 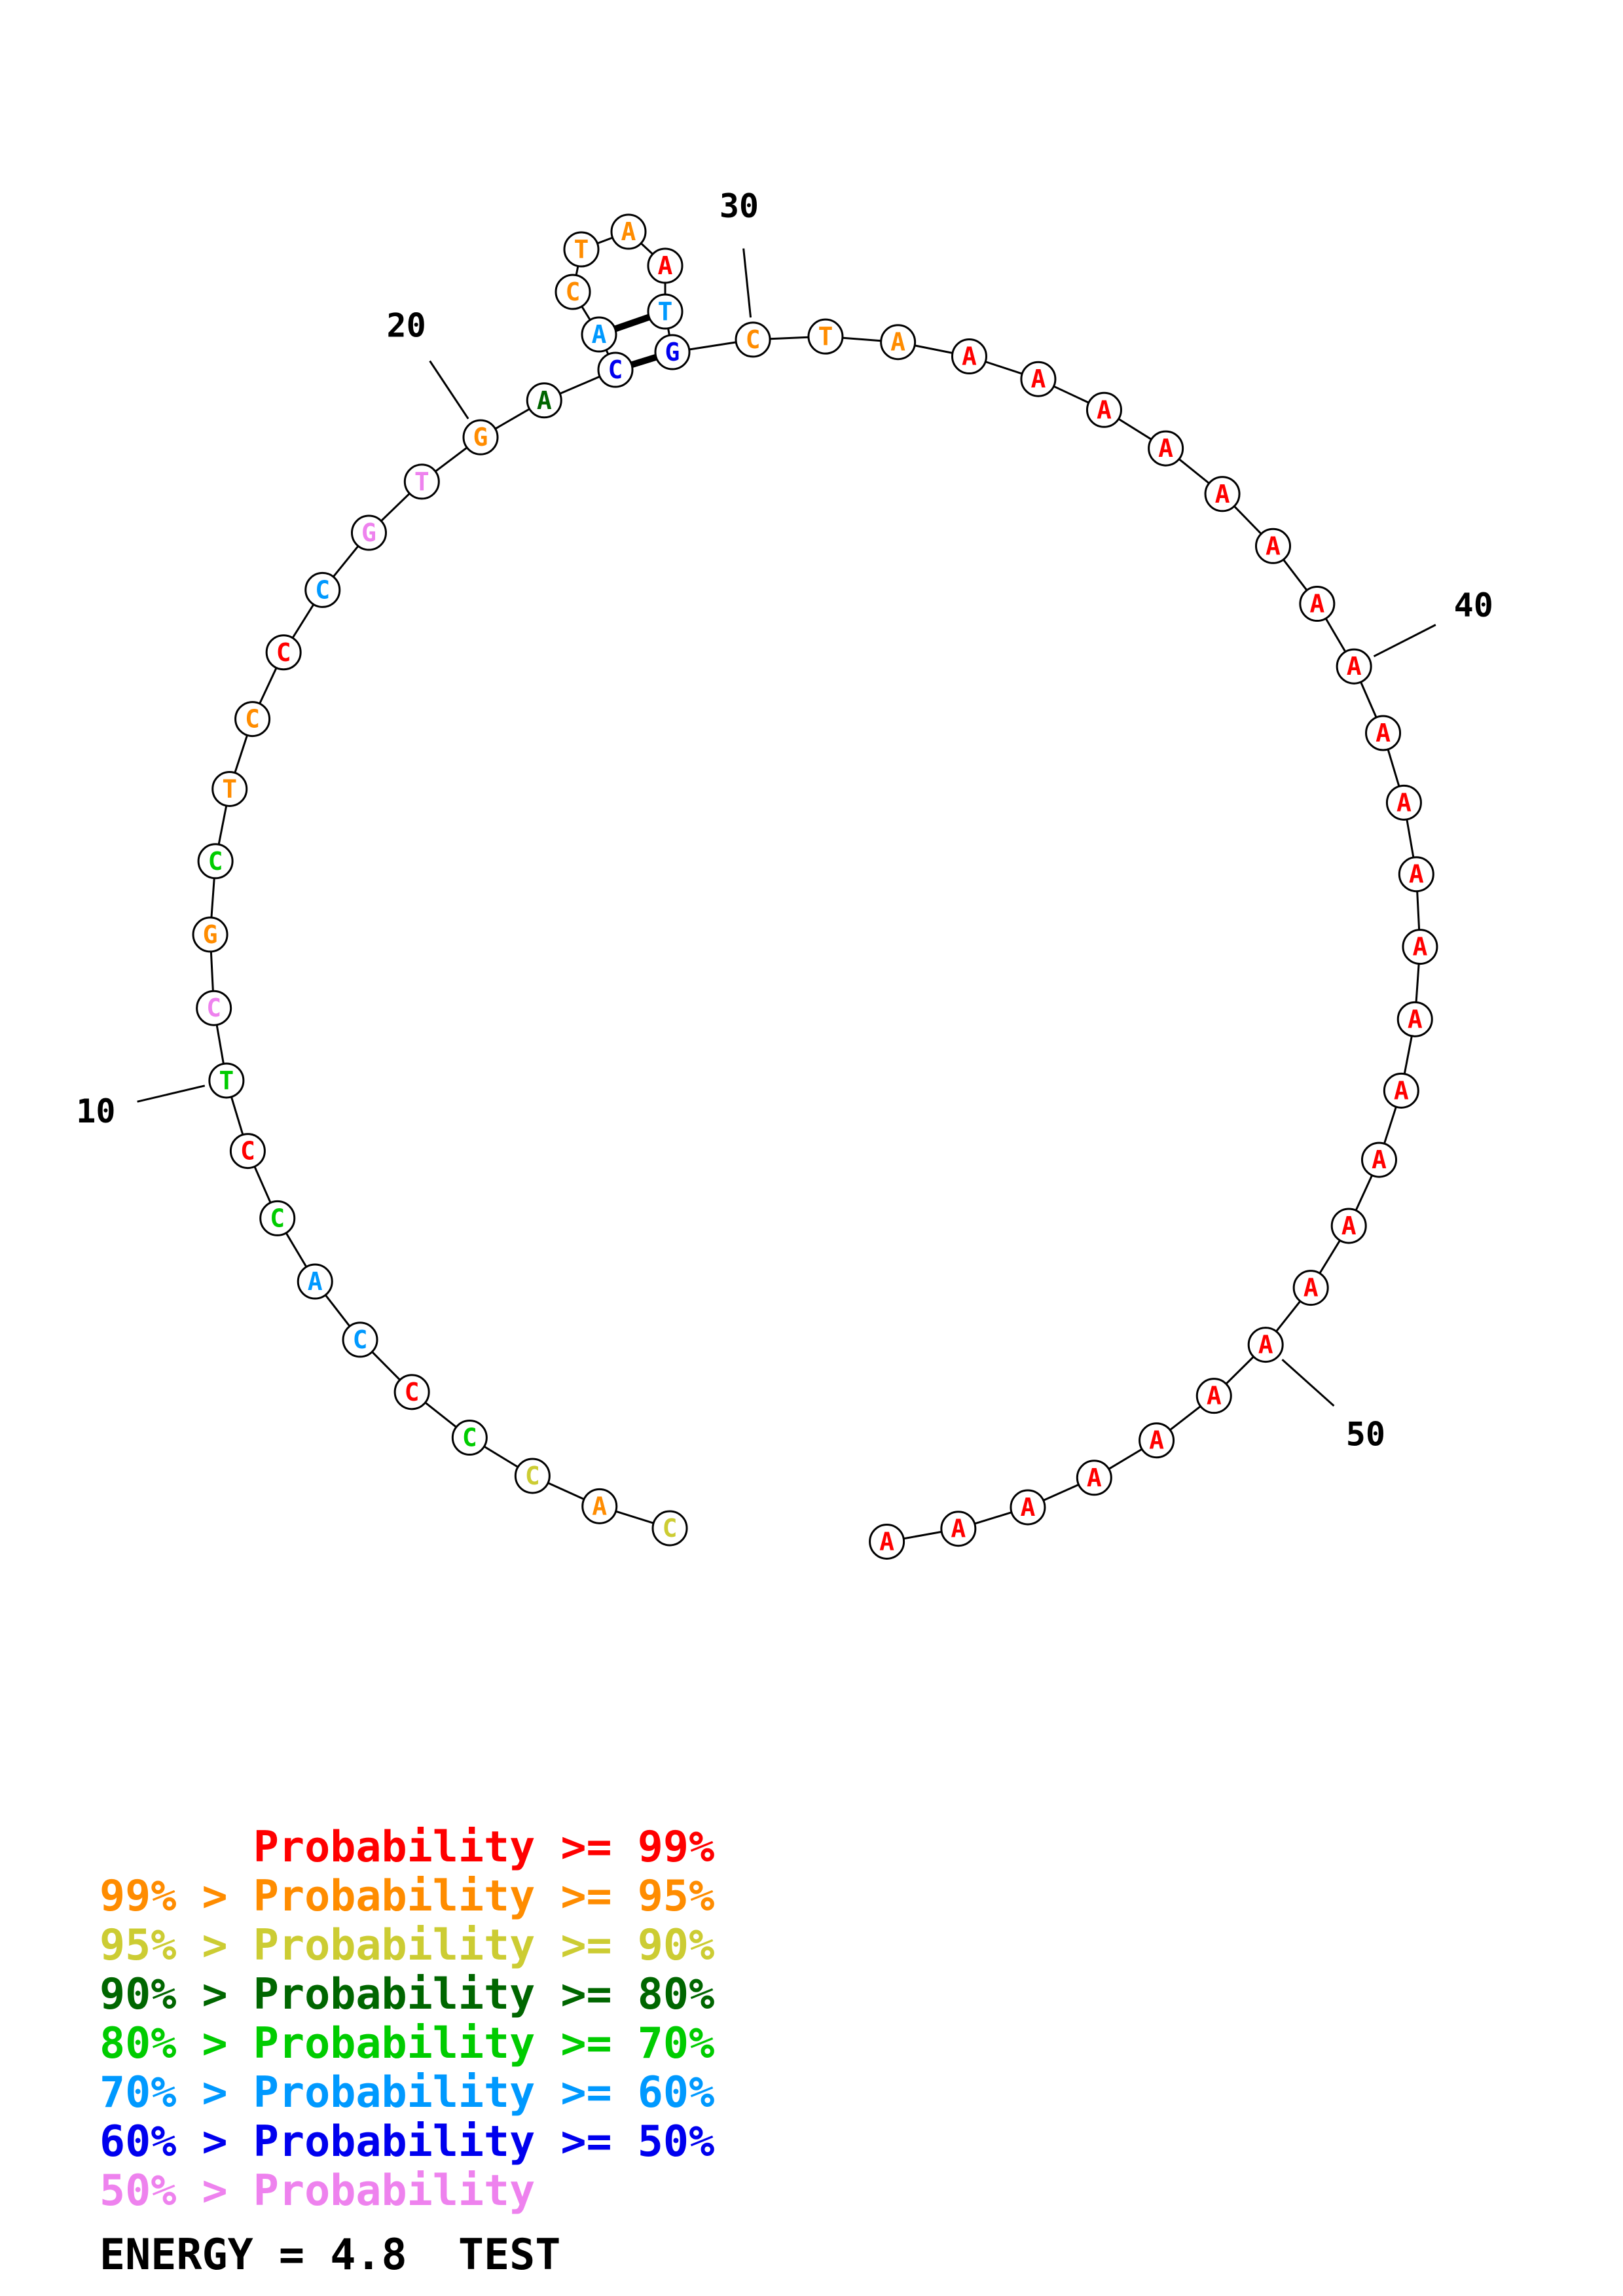 I want to click on legend-row: 95% > Probability >= 90%, so click(x=407, y=1946).